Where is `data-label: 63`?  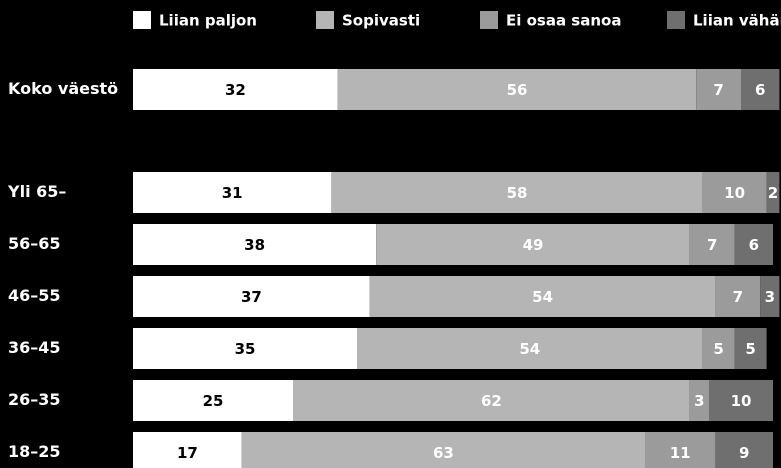
data-label: 63 is located at coordinates (443, 453).